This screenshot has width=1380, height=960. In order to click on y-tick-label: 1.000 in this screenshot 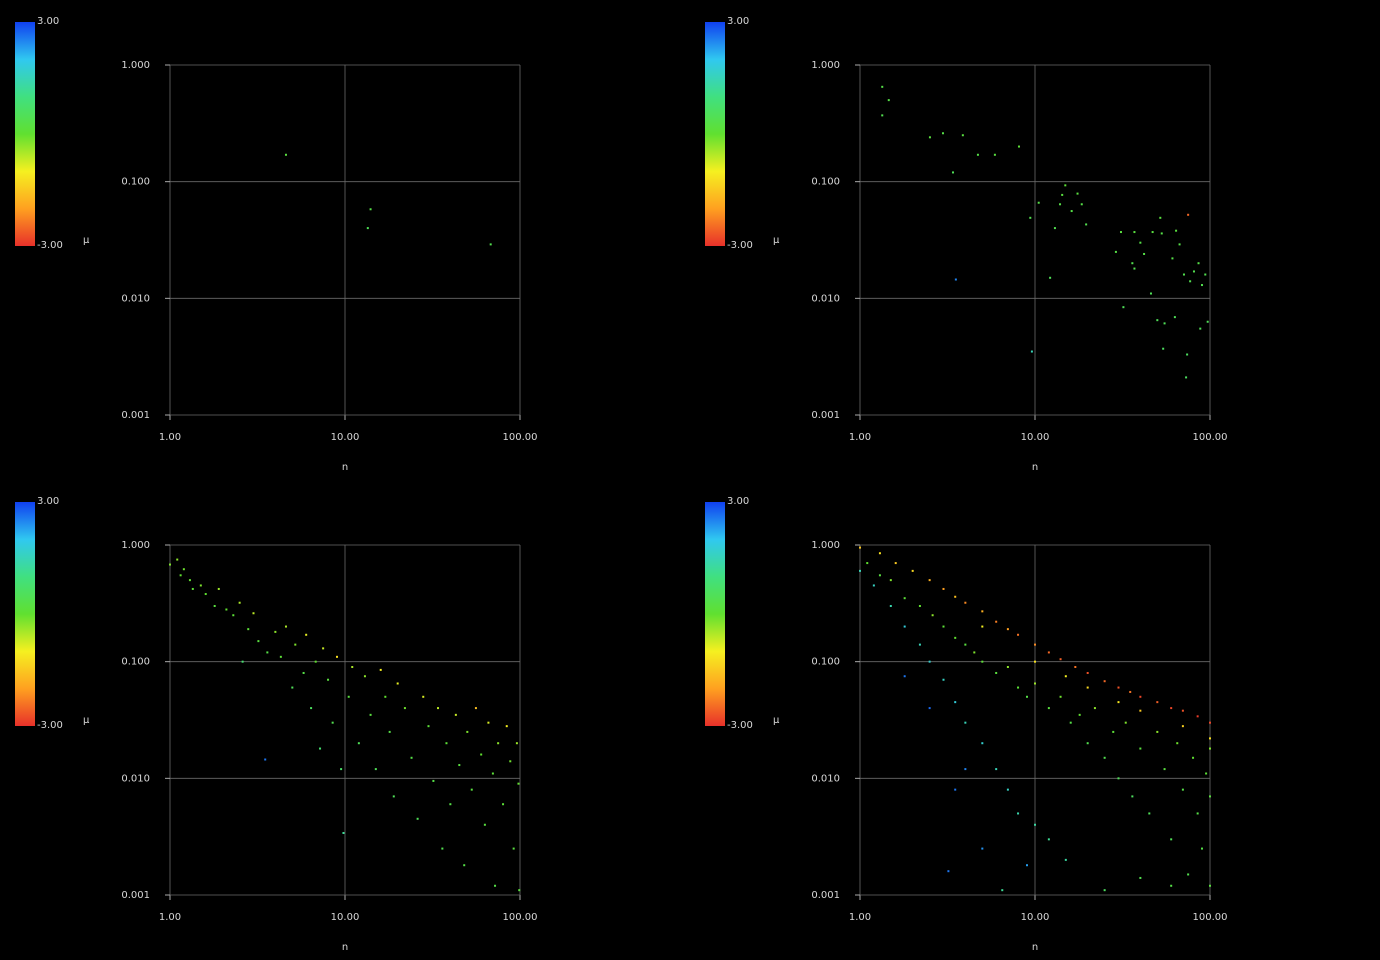, I will do `click(135, 65)`.